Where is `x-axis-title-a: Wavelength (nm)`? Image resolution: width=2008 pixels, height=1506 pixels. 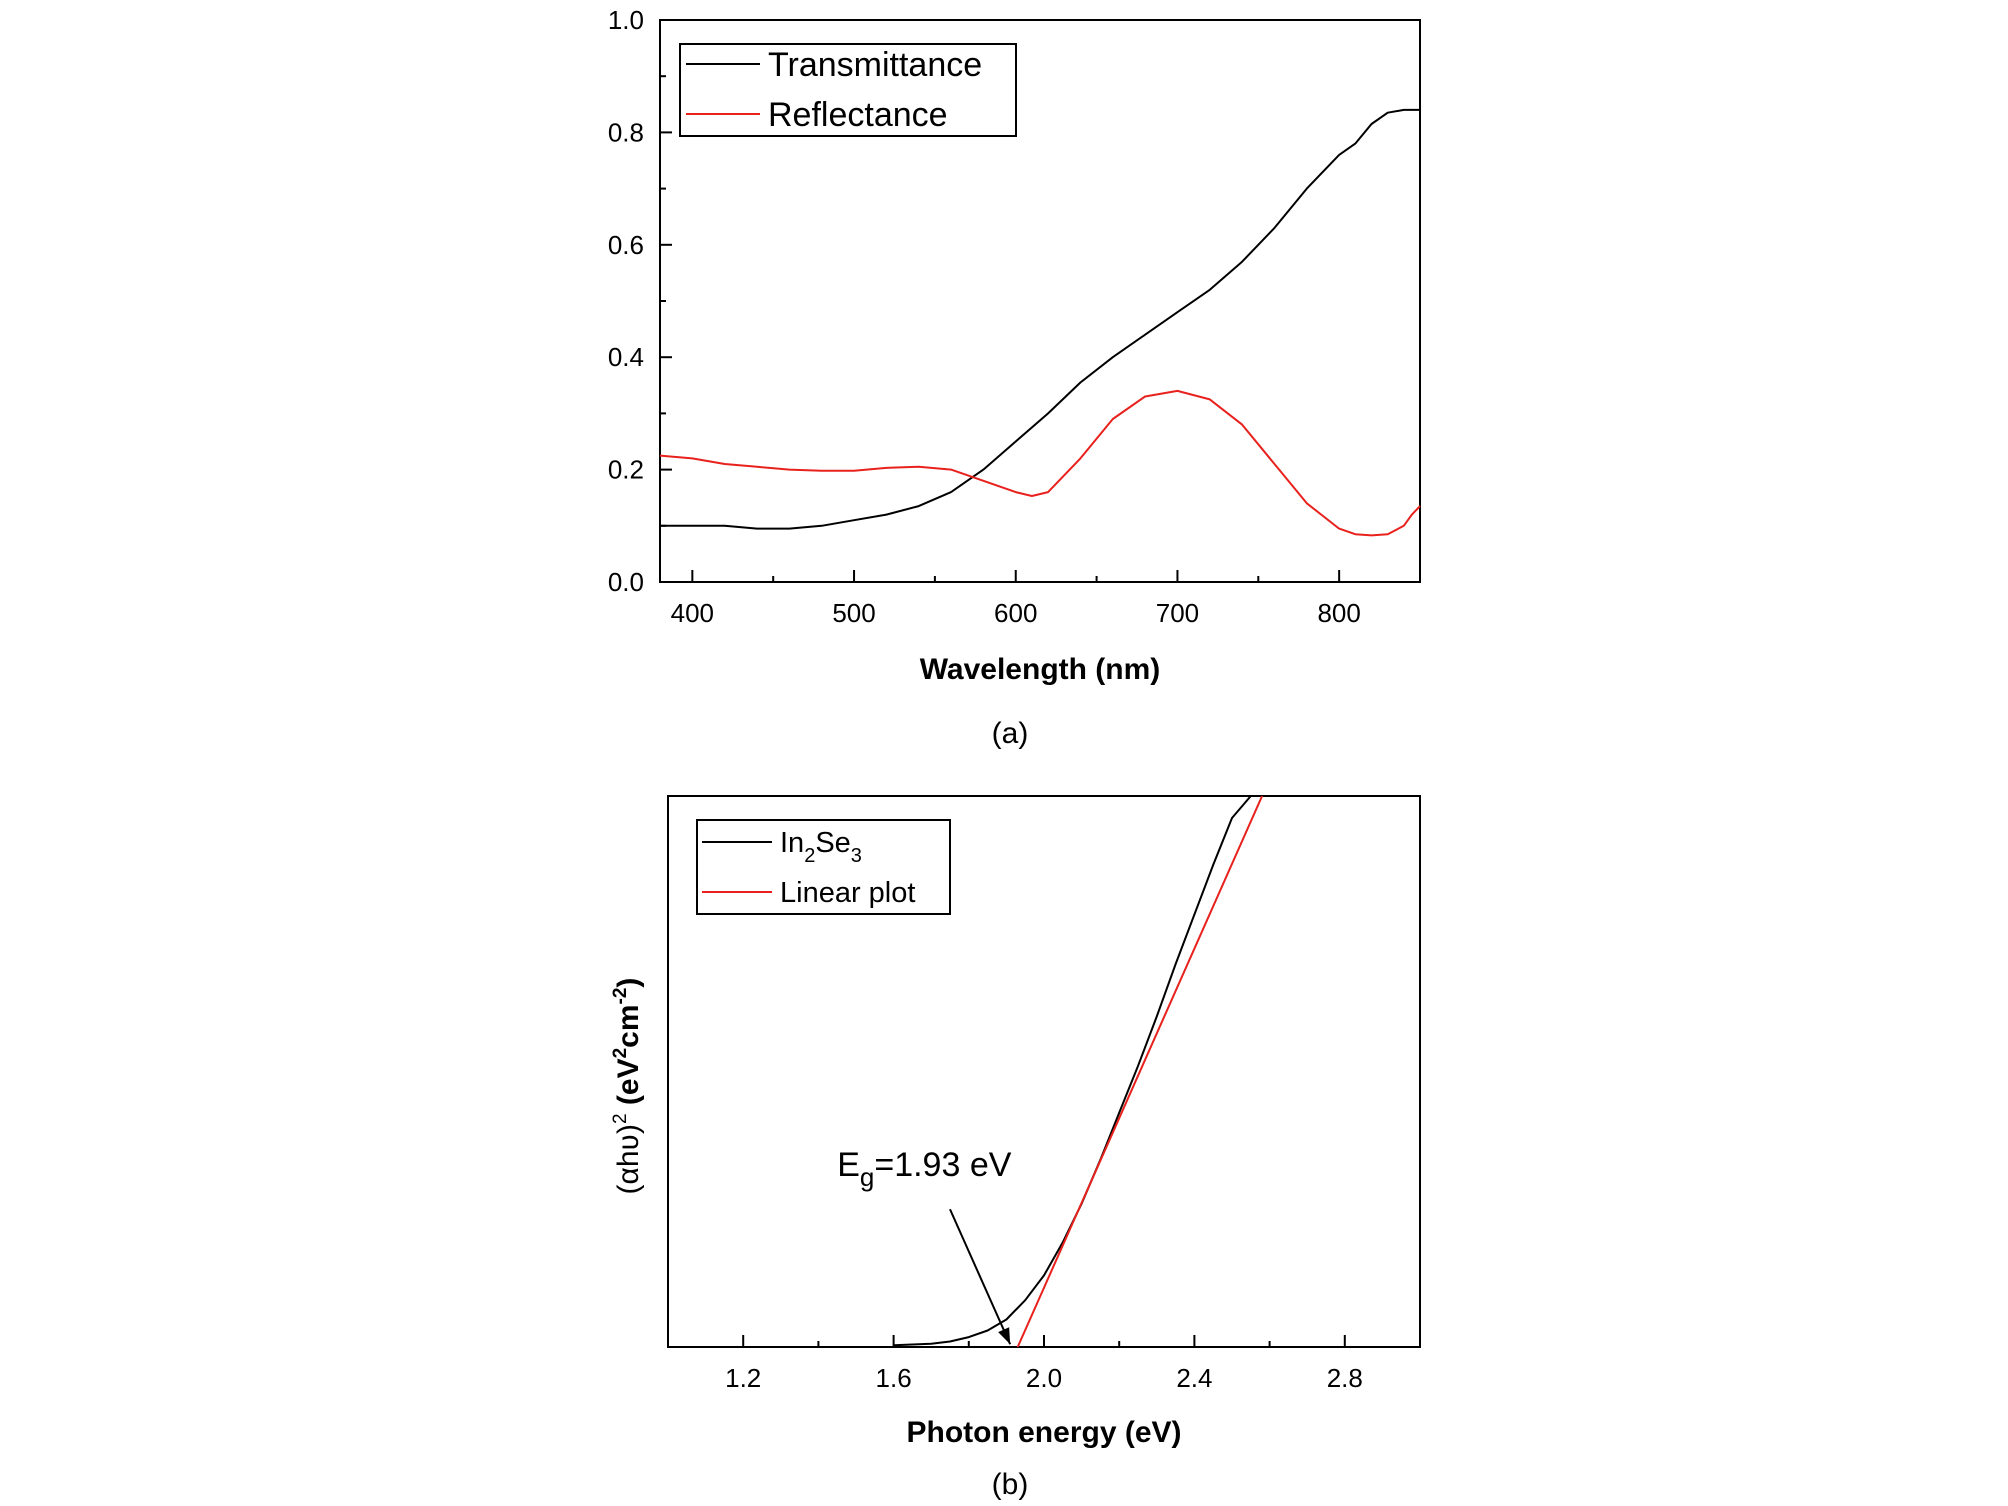 x-axis-title-a: Wavelength (nm) is located at coordinates (1040, 669).